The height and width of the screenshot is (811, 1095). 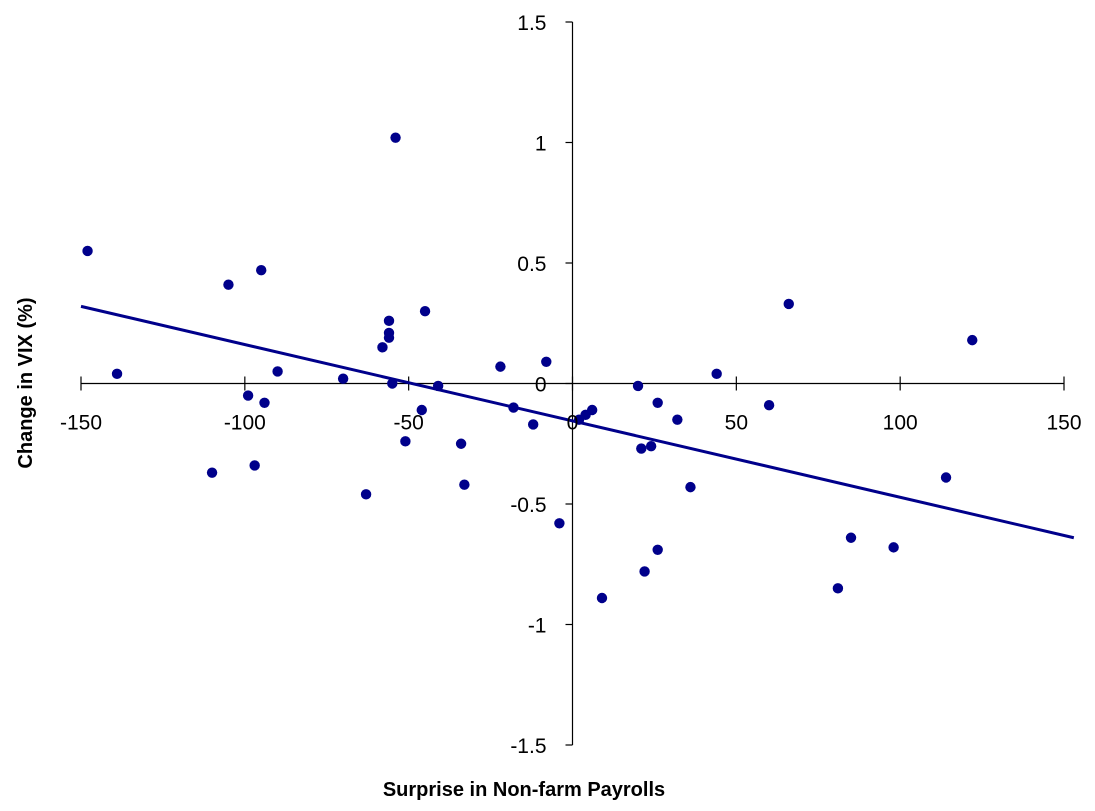 I want to click on y-tick-label: 1.5, so click(x=531, y=23).